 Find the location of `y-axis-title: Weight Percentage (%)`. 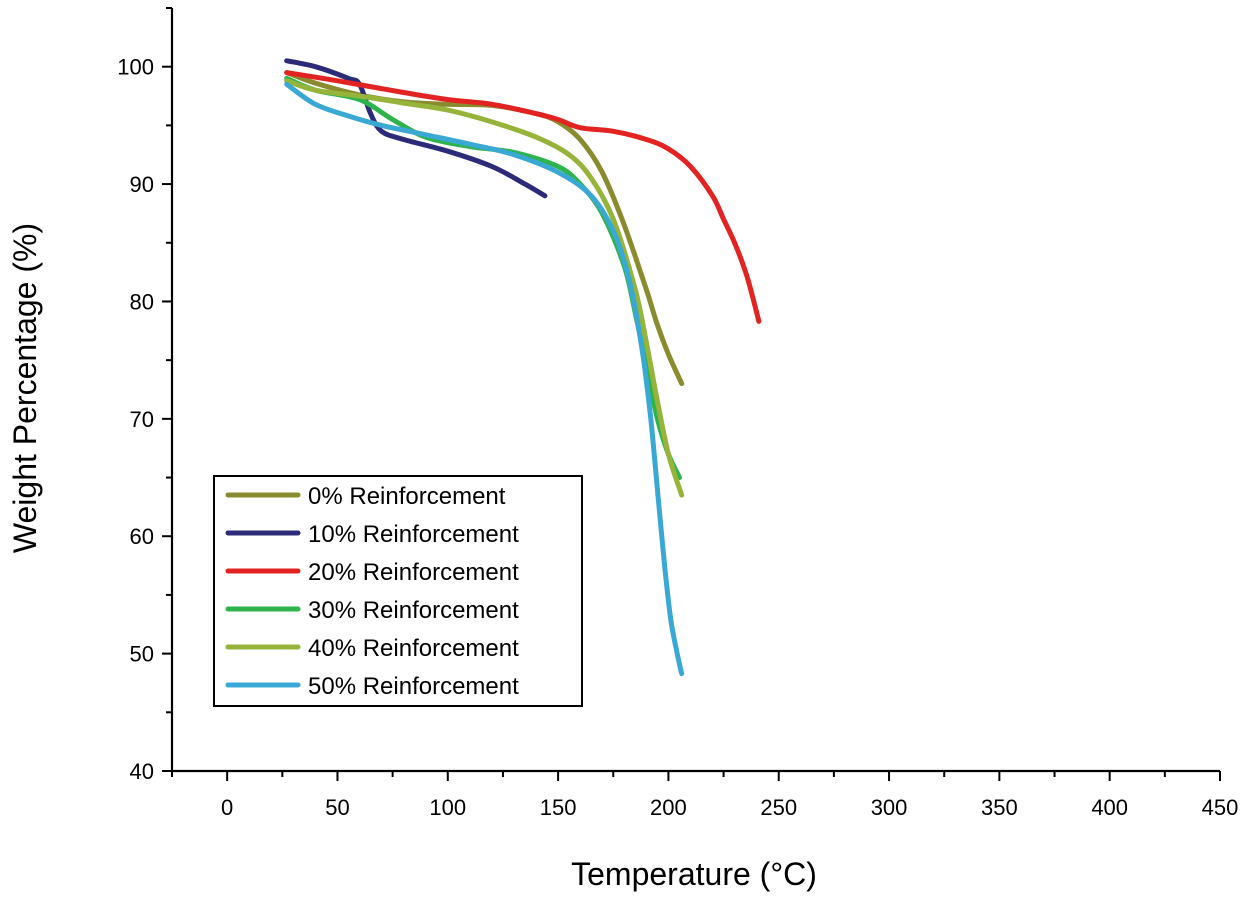

y-axis-title: Weight Percentage (%) is located at coordinates (25, 388).